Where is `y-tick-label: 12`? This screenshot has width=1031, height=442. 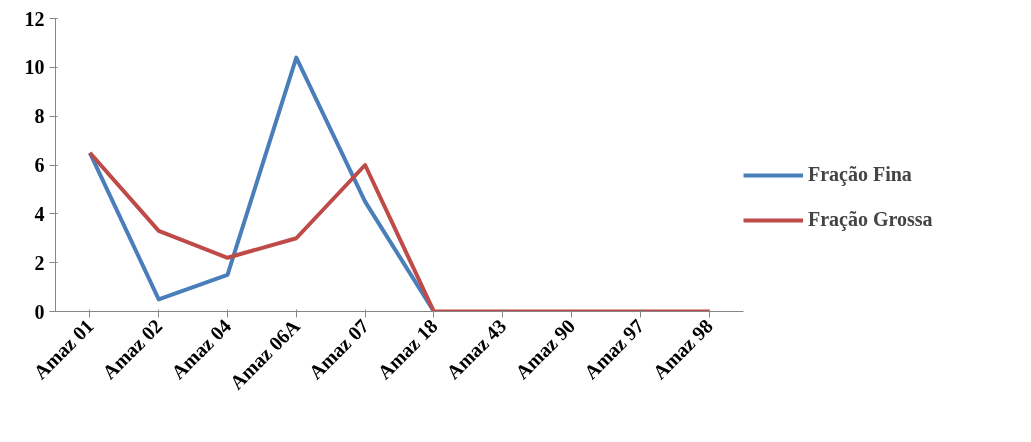 y-tick-label: 12 is located at coordinates (34, 18).